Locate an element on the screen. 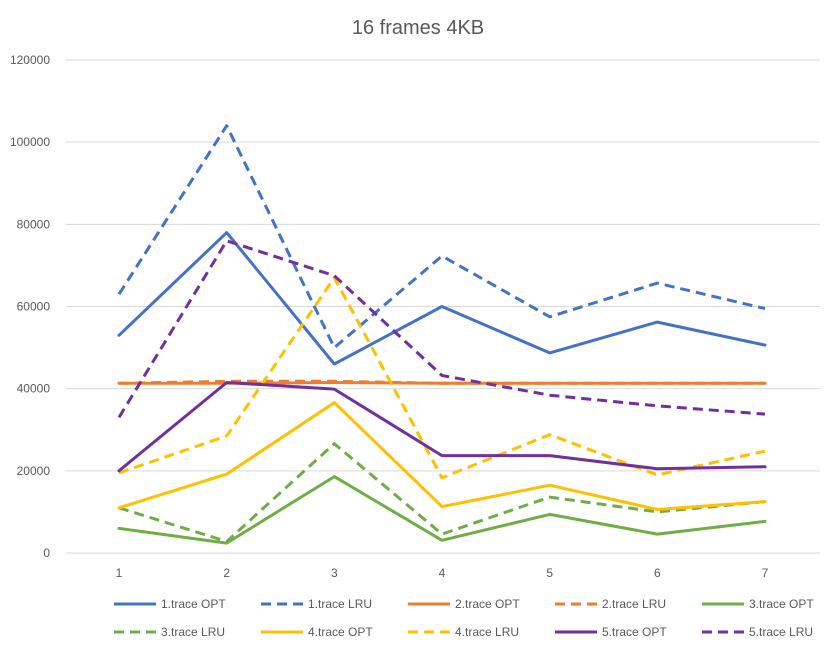  legend-item: 1.trace LRU is located at coordinates (316, 604).